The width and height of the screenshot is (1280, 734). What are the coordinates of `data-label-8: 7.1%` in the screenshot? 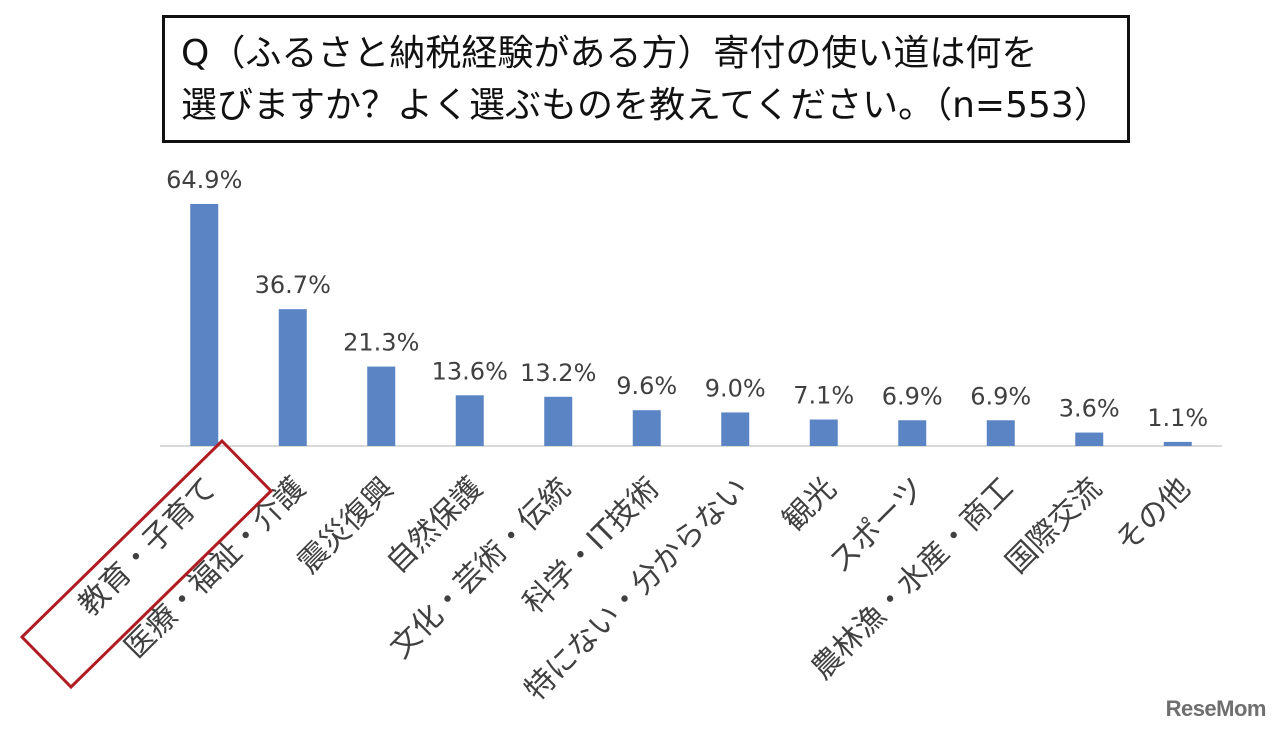 It's located at (823, 396).